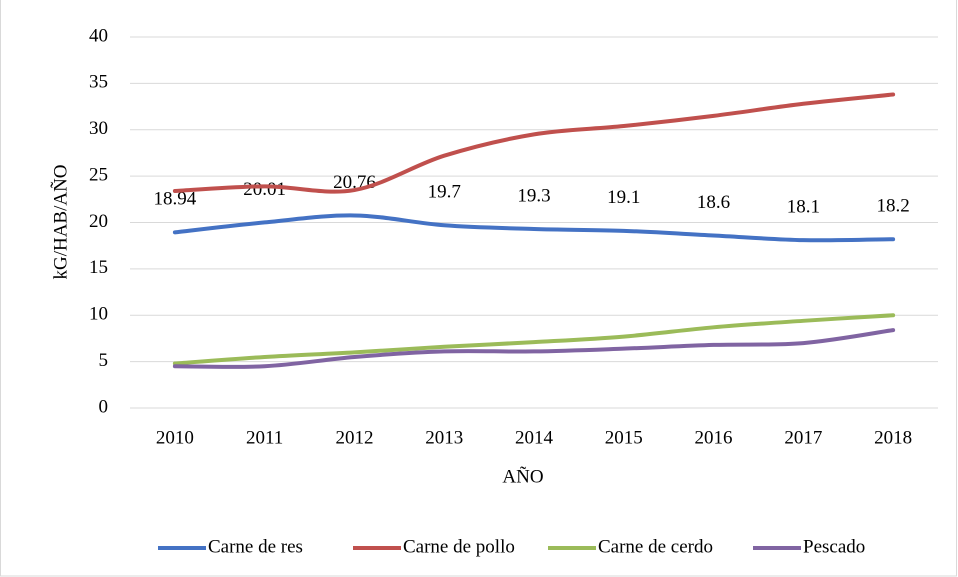  What do you see at coordinates (60, 221) in the screenshot?
I see `y-axis-label: kG/HAB/AÑO` at bounding box center [60, 221].